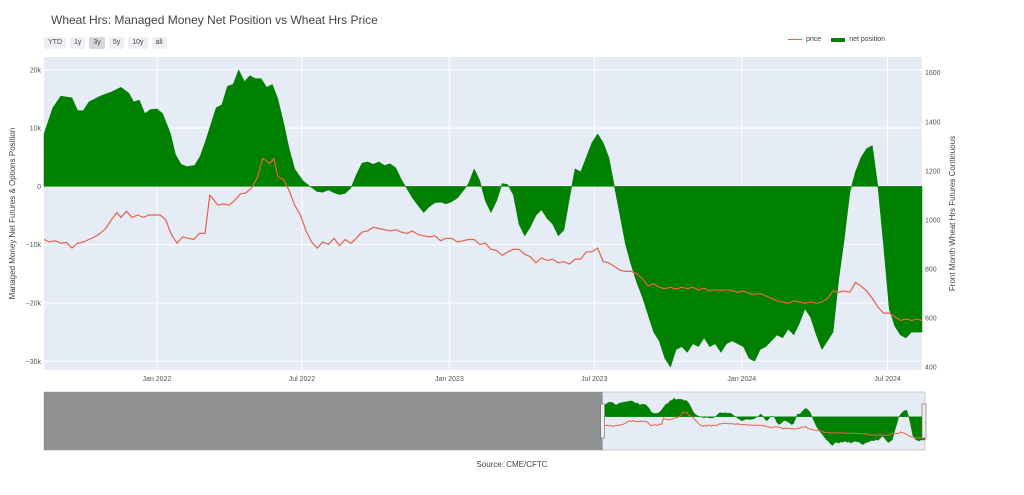 Image resolution: width=1024 pixels, height=495 pixels. I want to click on y2-tick-label: 400, so click(931, 368).